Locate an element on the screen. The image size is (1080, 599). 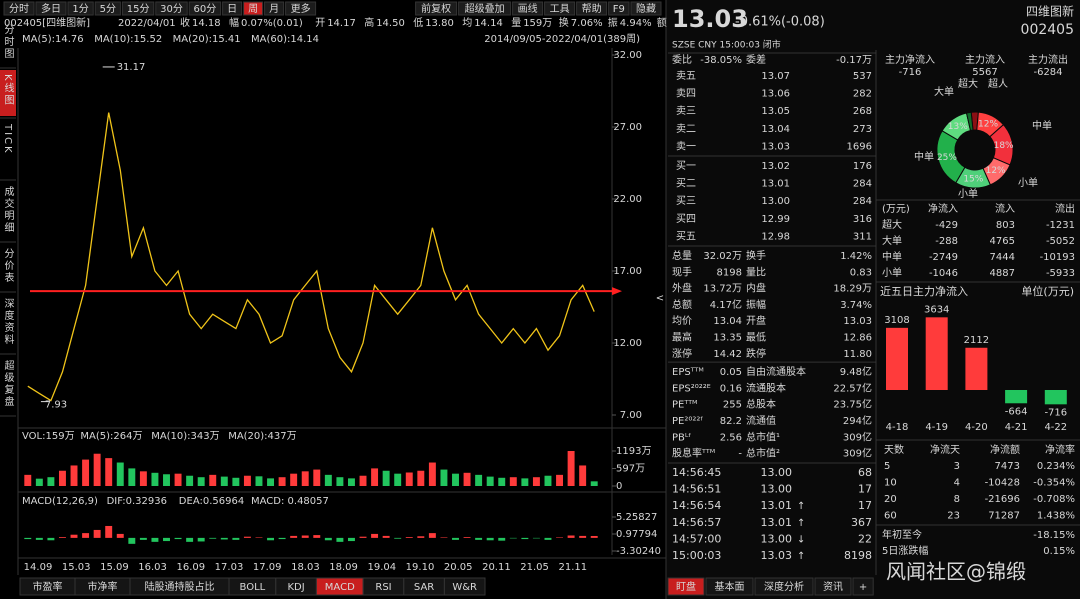
right-tab-label: 盯盘 is located at coordinates (686, 586).